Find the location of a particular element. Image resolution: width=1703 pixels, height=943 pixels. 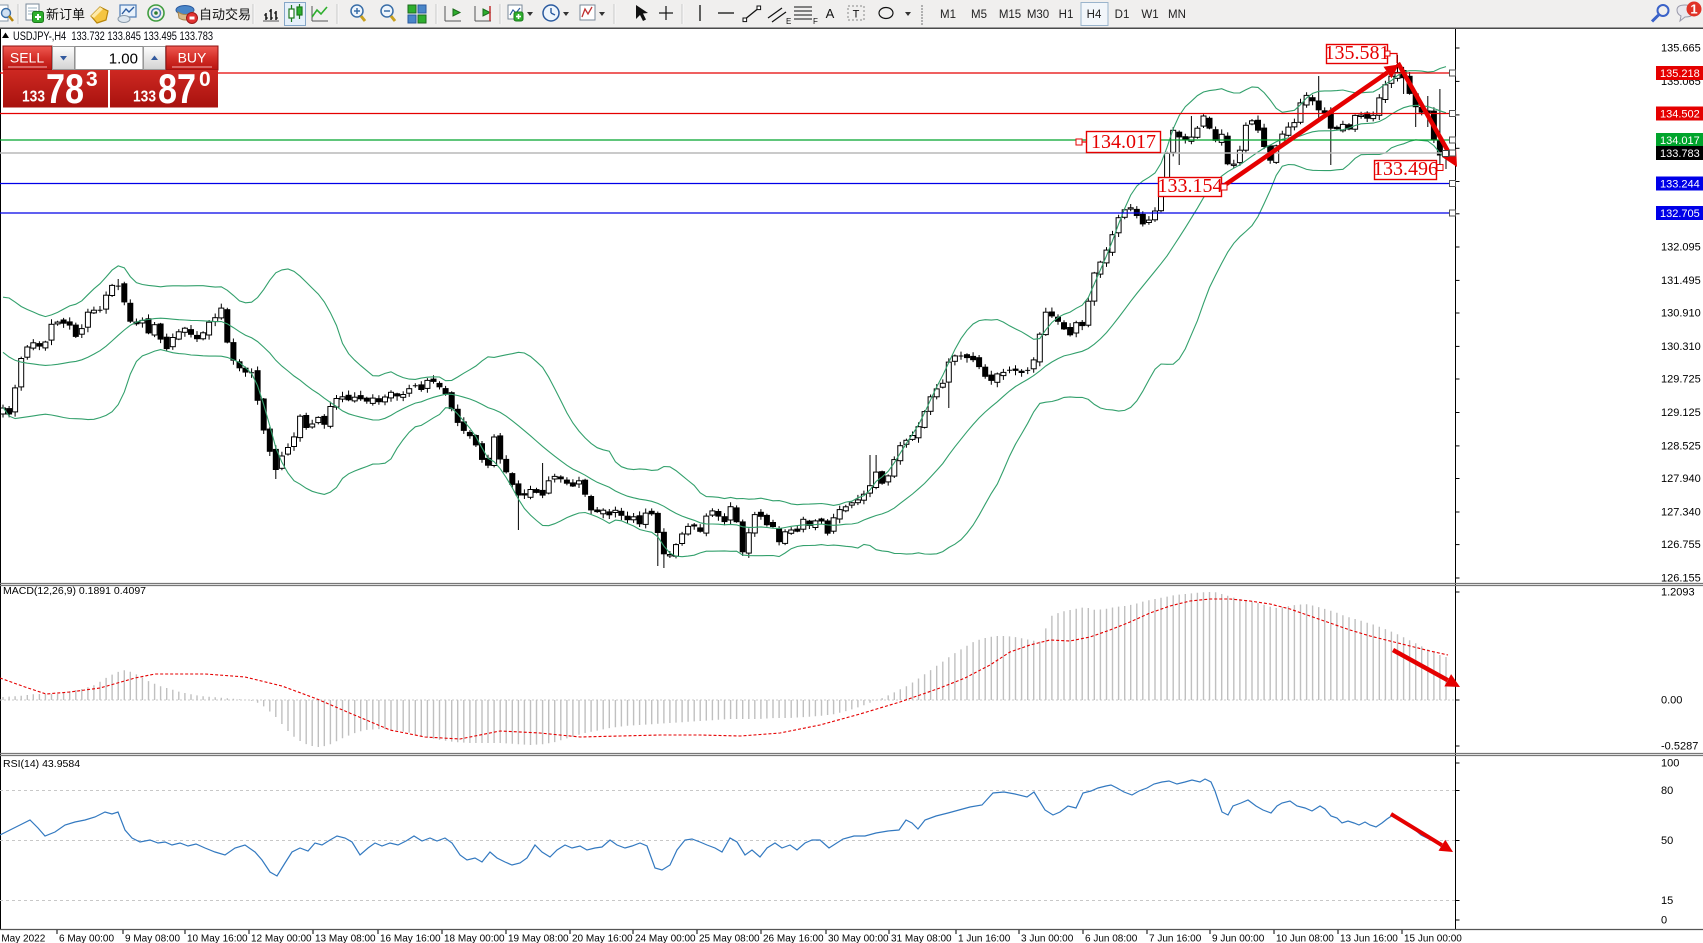

svg-text: 6 Jun 08:00 is located at coordinates (1111, 938).